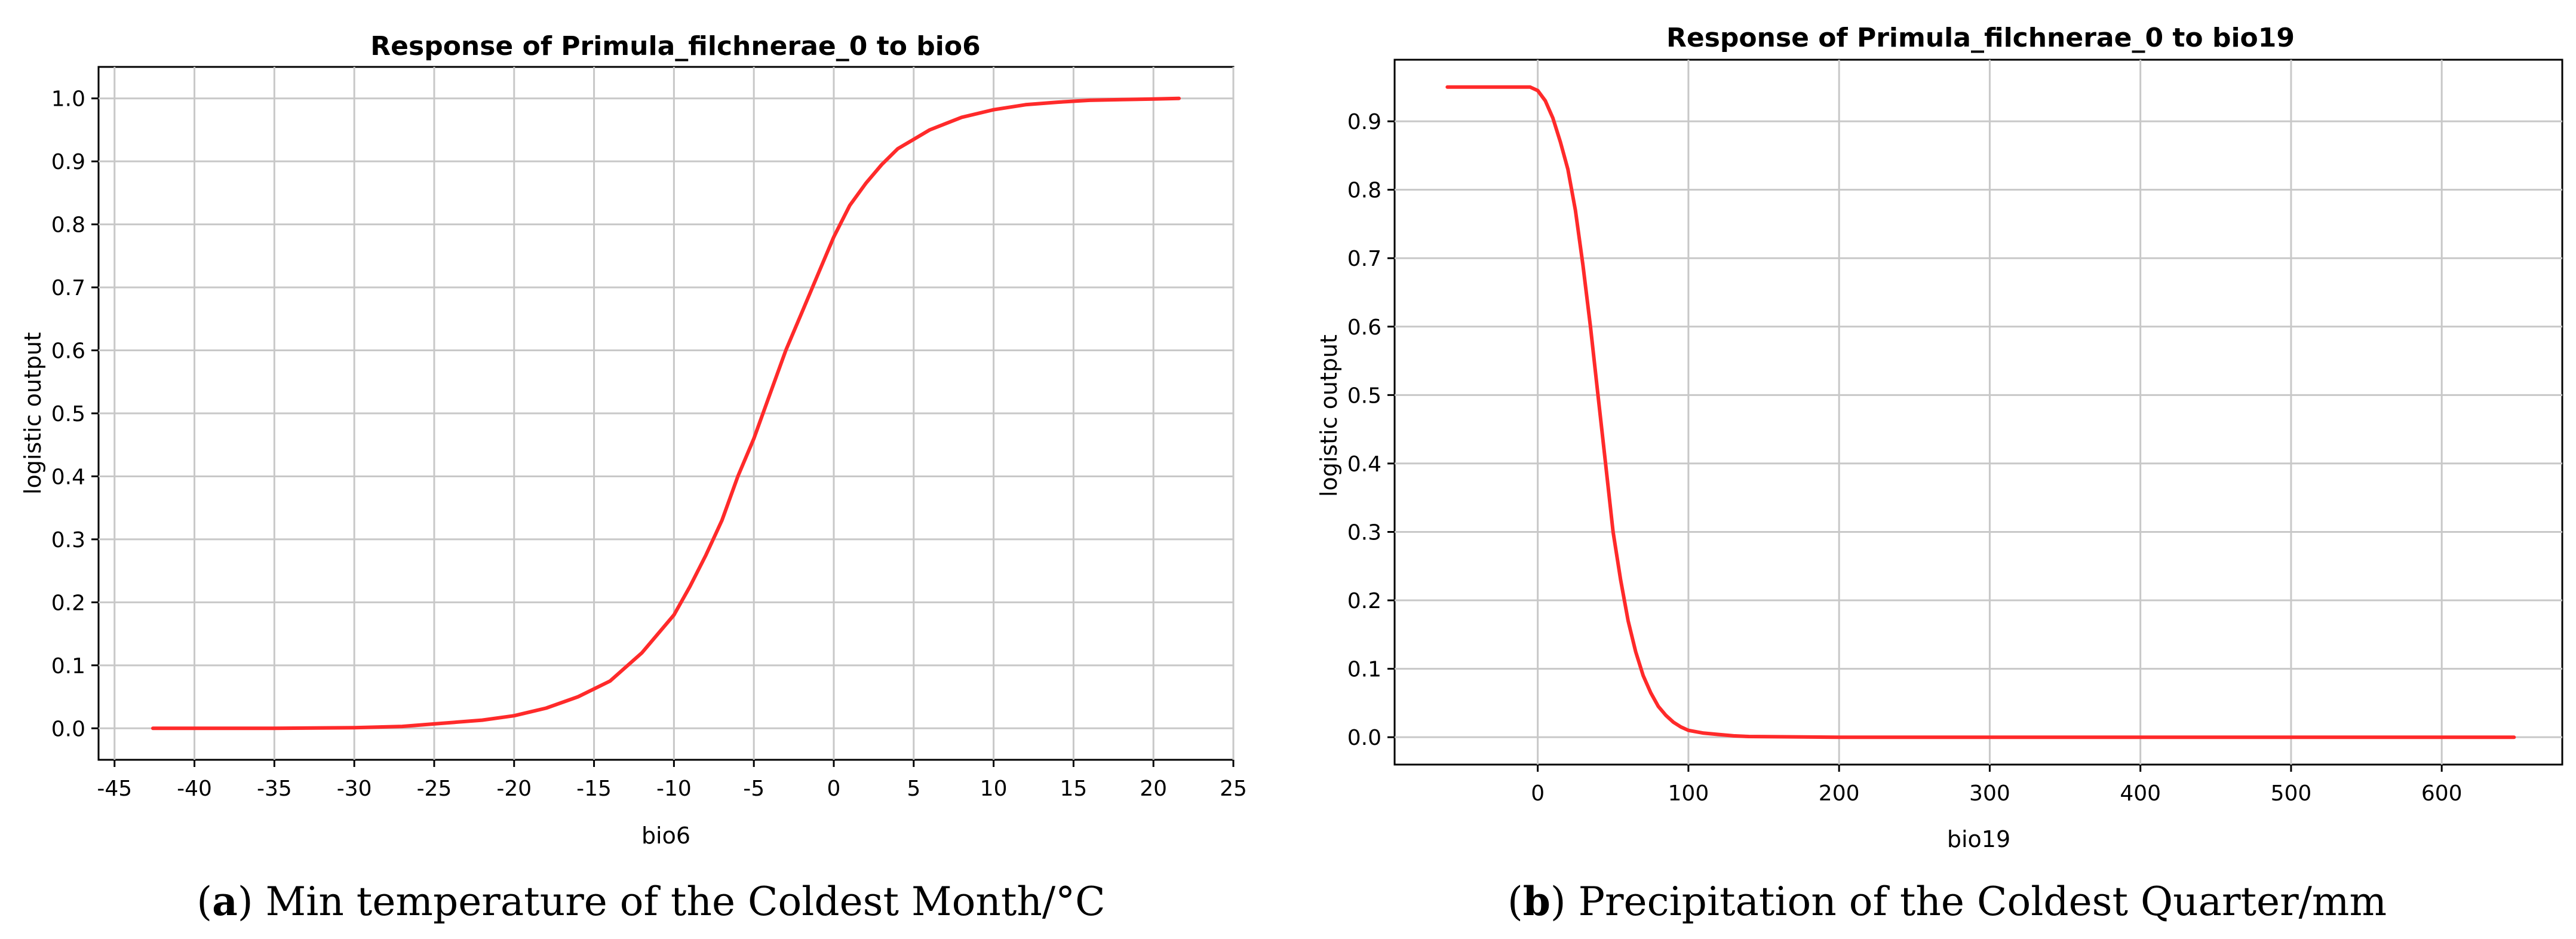  I want to click on caption-a-text: Min temperature of the Coldest Month/°C, so click(686, 902).